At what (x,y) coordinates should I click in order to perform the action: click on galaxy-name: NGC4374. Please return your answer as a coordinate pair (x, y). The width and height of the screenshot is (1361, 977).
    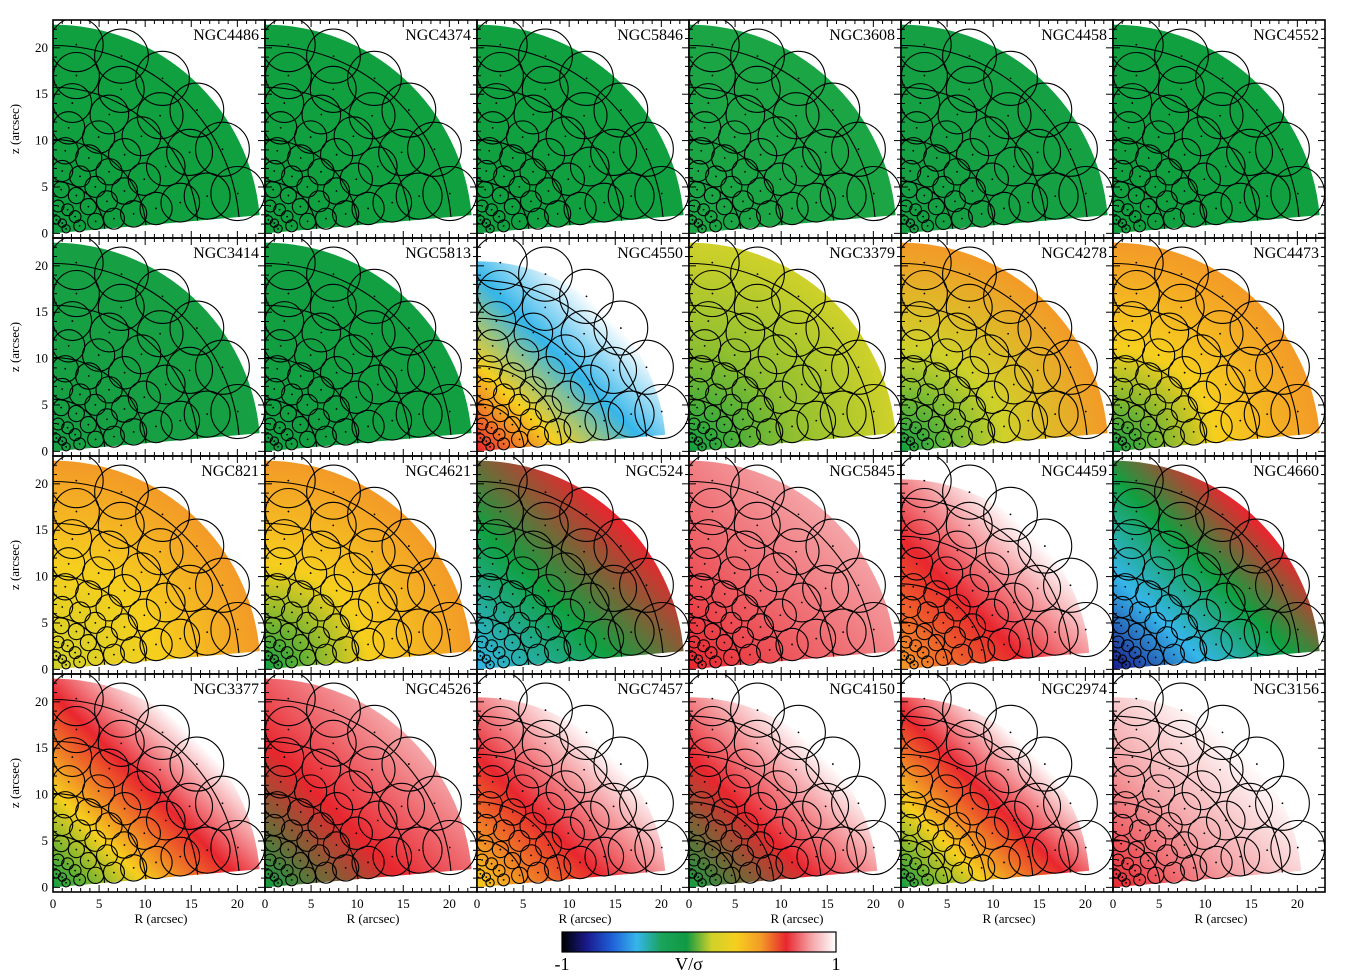
    Looking at the image, I should click on (438, 35).